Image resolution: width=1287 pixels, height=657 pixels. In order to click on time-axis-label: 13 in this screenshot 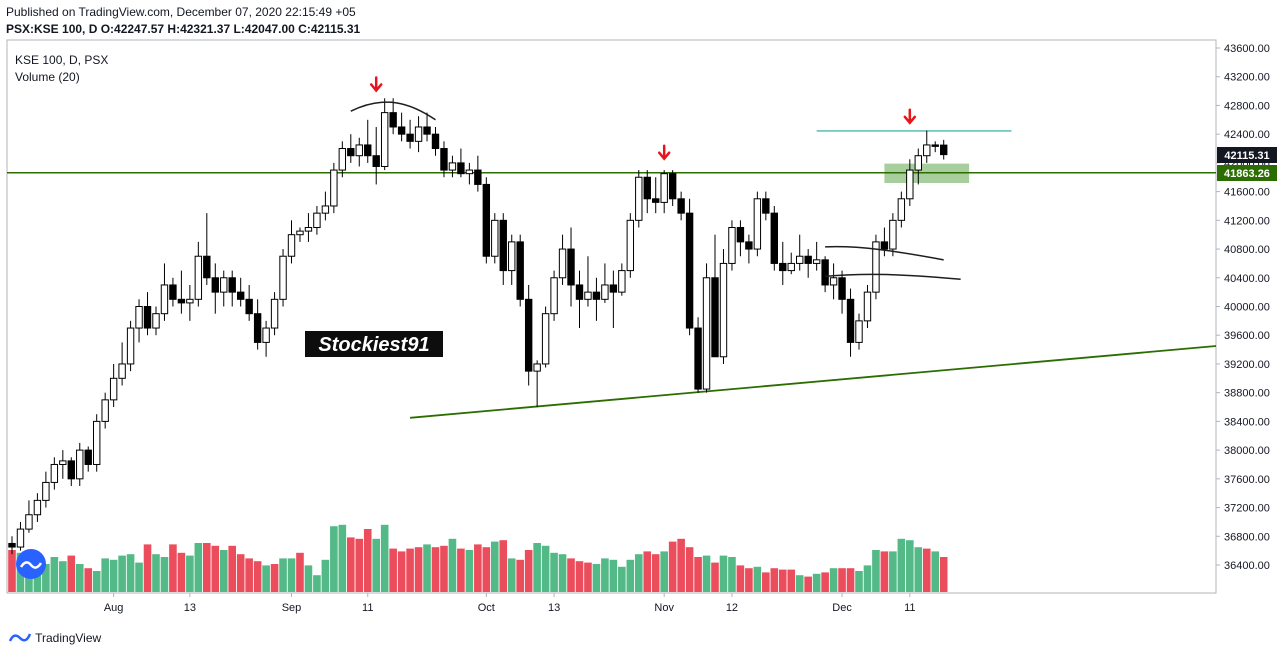, I will do `click(554, 608)`.